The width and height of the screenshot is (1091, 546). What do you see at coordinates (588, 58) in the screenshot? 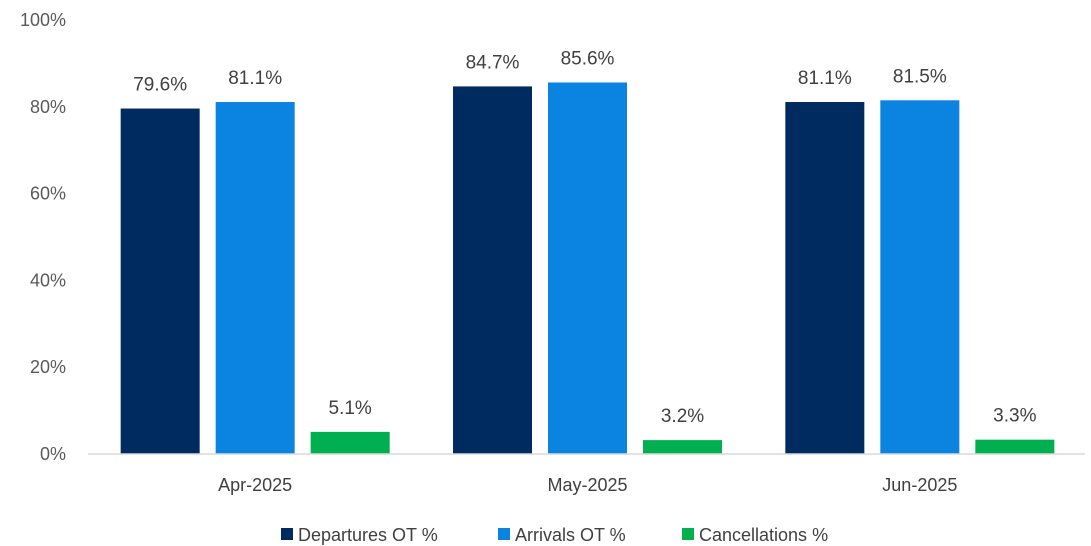
I see `data-label: 85.6%` at bounding box center [588, 58].